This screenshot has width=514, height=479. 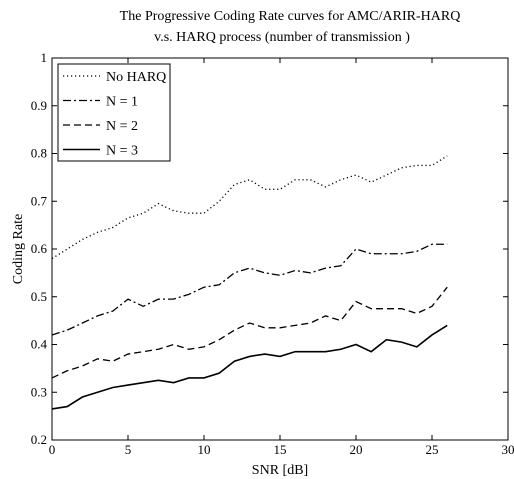 I want to click on y-tick-label: 0.5, so click(x=39, y=296).